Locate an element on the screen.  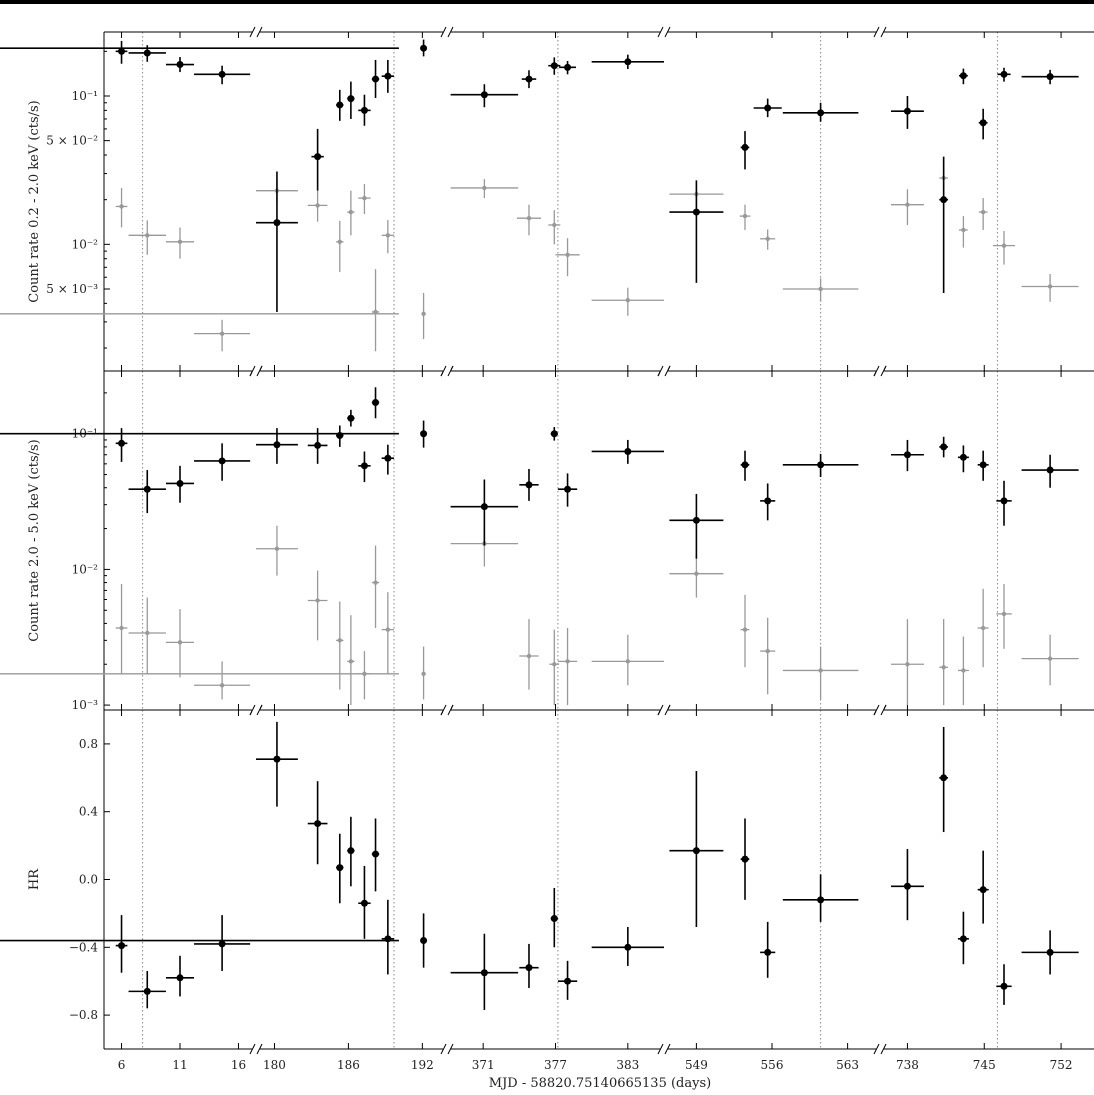
x-tick-label: 11 is located at coordinates (179, 1065).